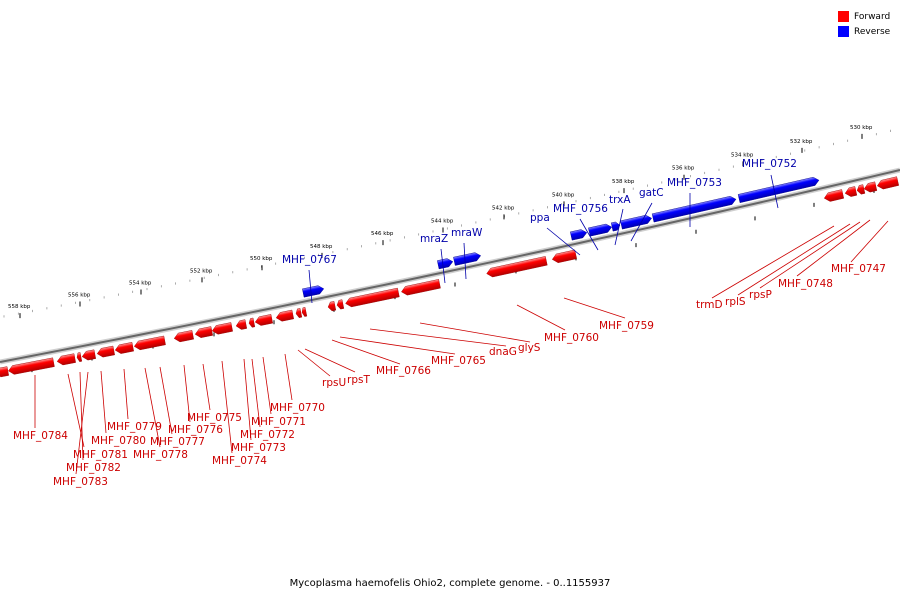  I want to click on ruler-tick-label: 546 kbp, so click(382, 234).